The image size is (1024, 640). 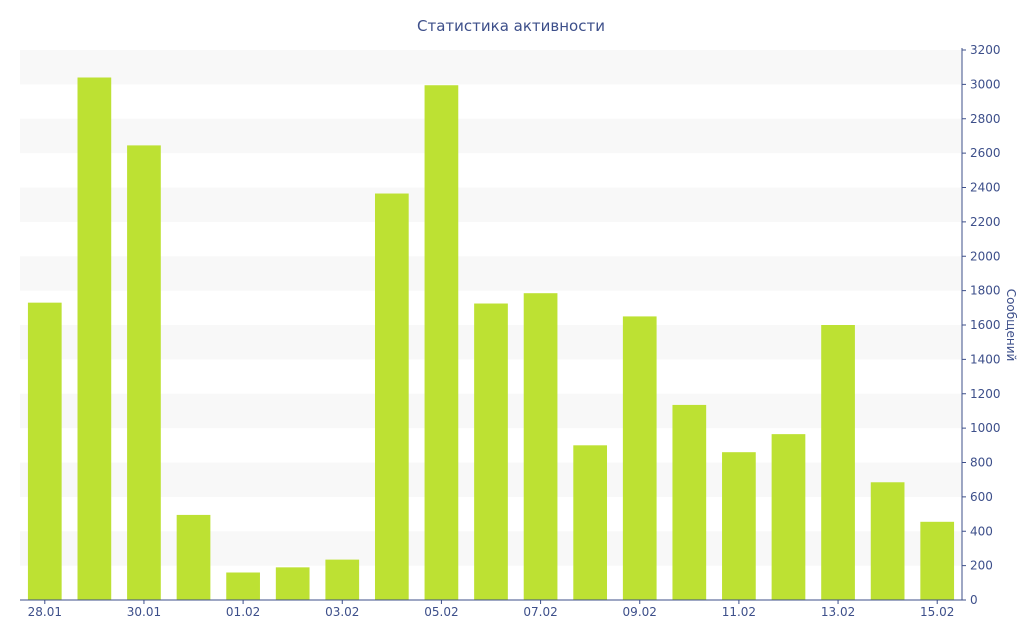 I want to click on y-tick-label: 1600, so click(x=985, y=325).